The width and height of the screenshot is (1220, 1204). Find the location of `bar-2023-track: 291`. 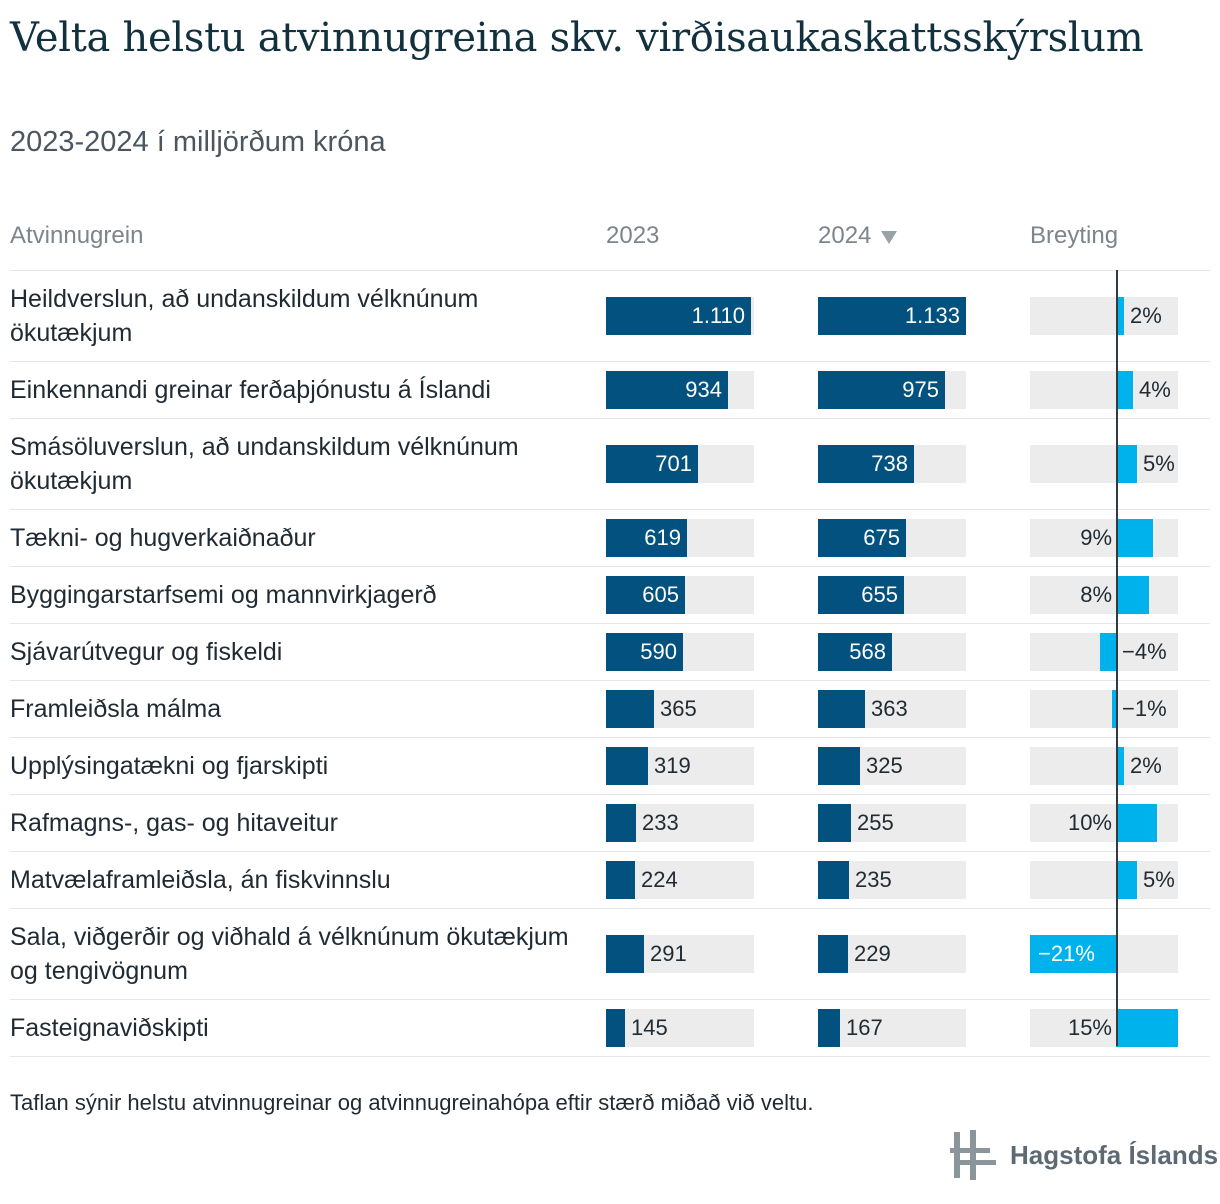

bar-2023-track: 291 is located at coordinates (680, 954).